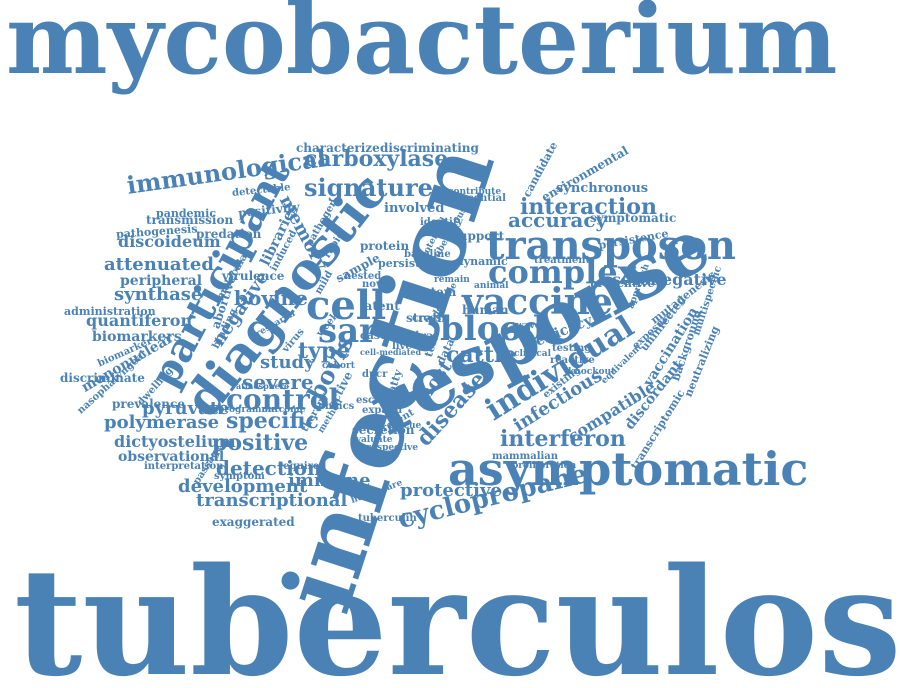  What do you see at coordinates (602, 188) in the screenshot?
I see `word-synchronous: synchronous` at bounding box center [602, 188].